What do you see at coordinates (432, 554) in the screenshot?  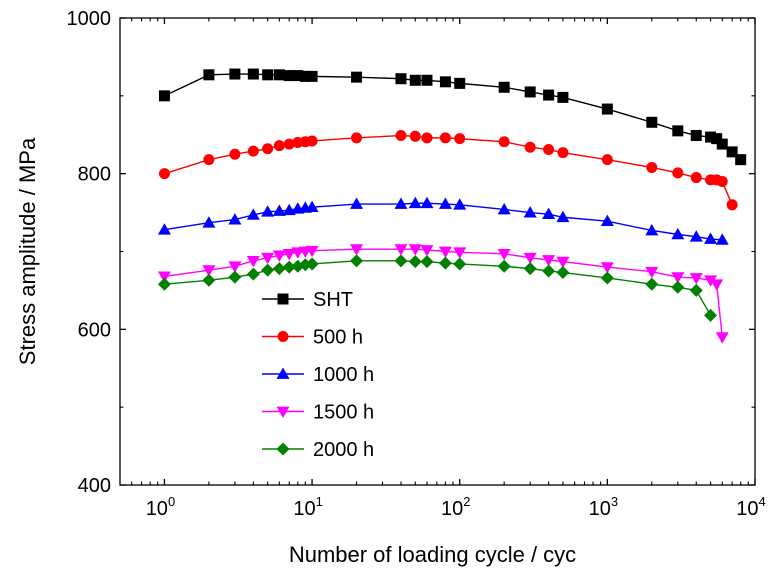 I see `x-axis-title: Number of loading cycle / cyc` at bounding box center [432, 554].